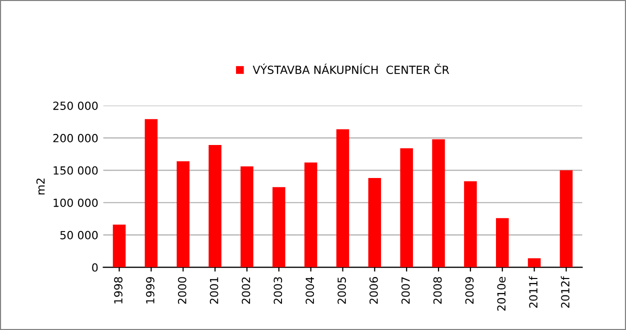  Describe the element at coordinates (150, 290) in the screenshot. I see `x-tick-label: 1999` at that location.